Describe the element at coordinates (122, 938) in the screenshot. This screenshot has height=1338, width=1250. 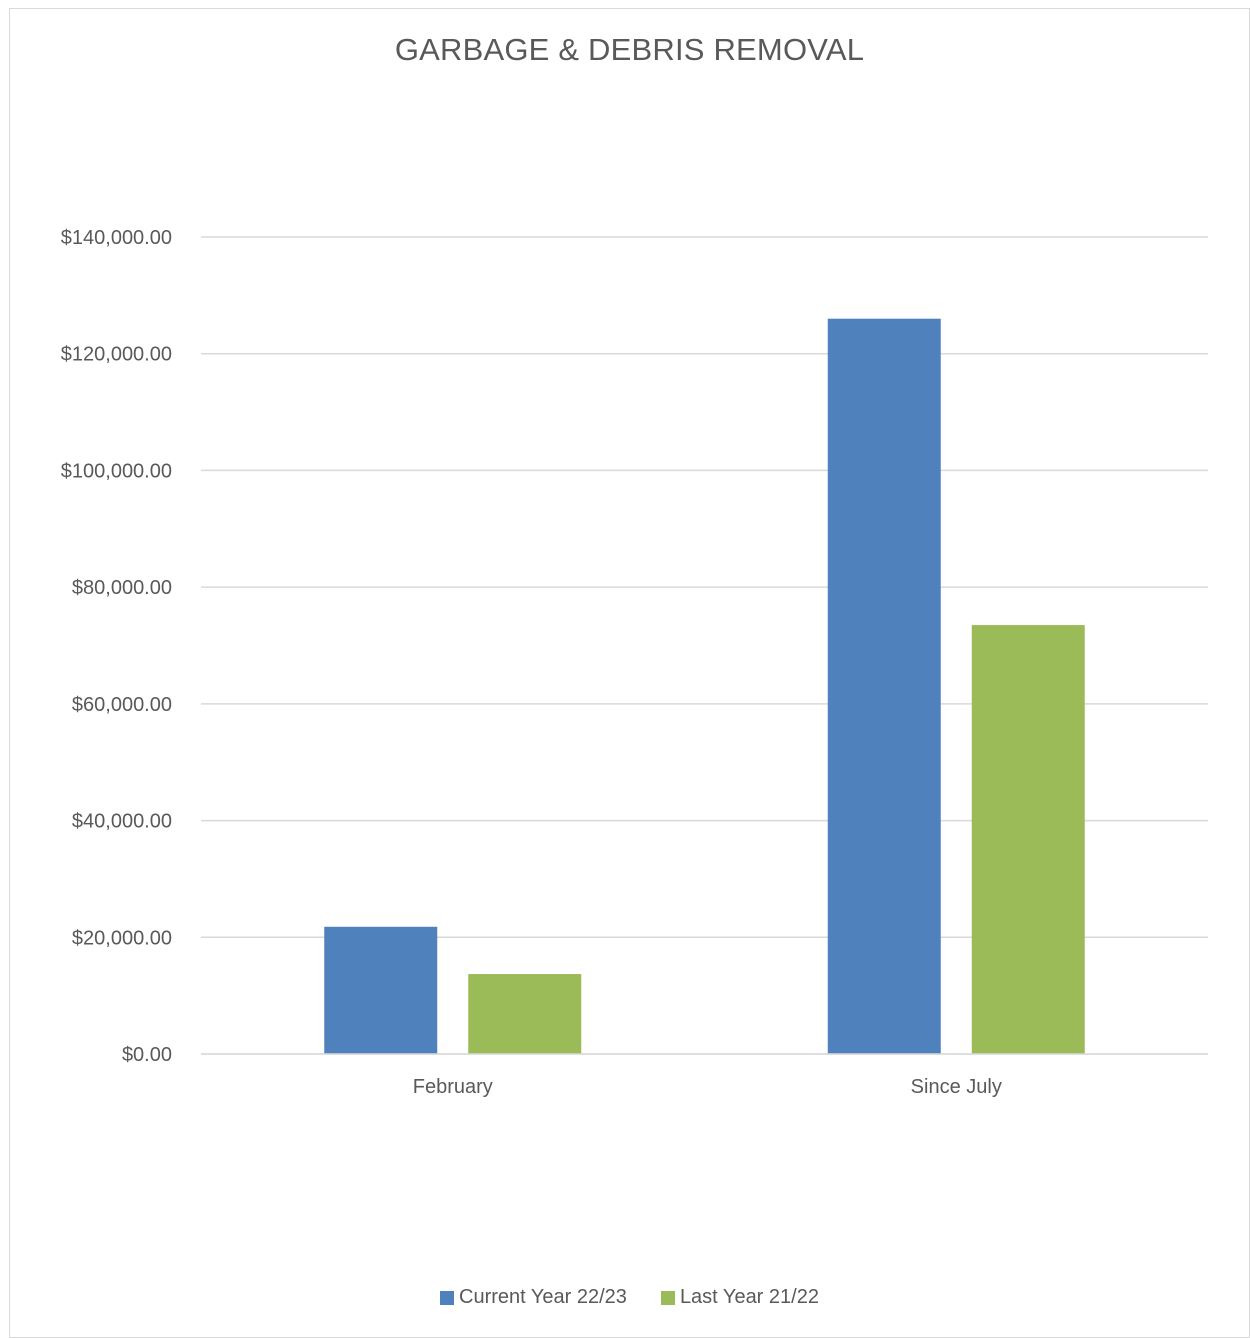
I see `y-tick-label-1: $20,000.00` at that location.